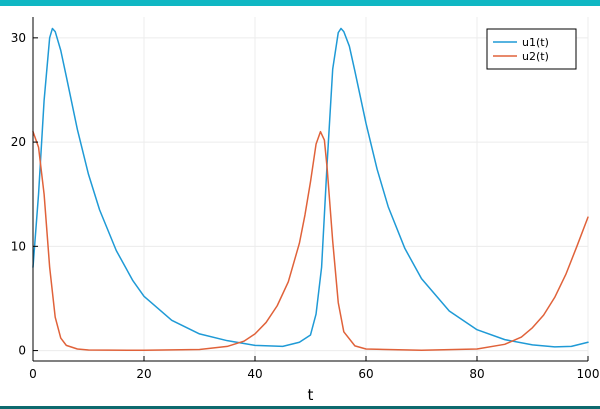 The image size is (600, 409). I want to click on legend: u1(t)u2(t), so click(531, 49).